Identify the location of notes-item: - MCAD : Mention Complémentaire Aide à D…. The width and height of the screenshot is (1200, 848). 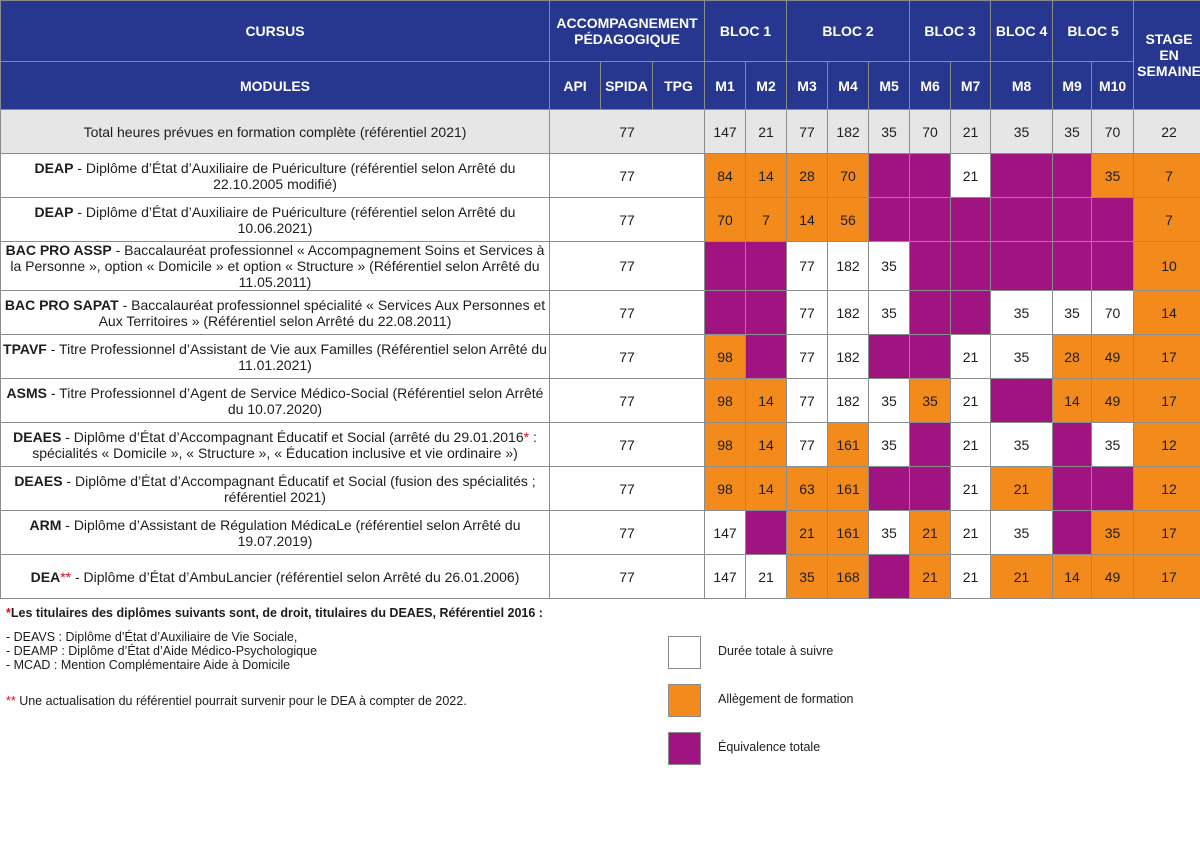
(148, 665).